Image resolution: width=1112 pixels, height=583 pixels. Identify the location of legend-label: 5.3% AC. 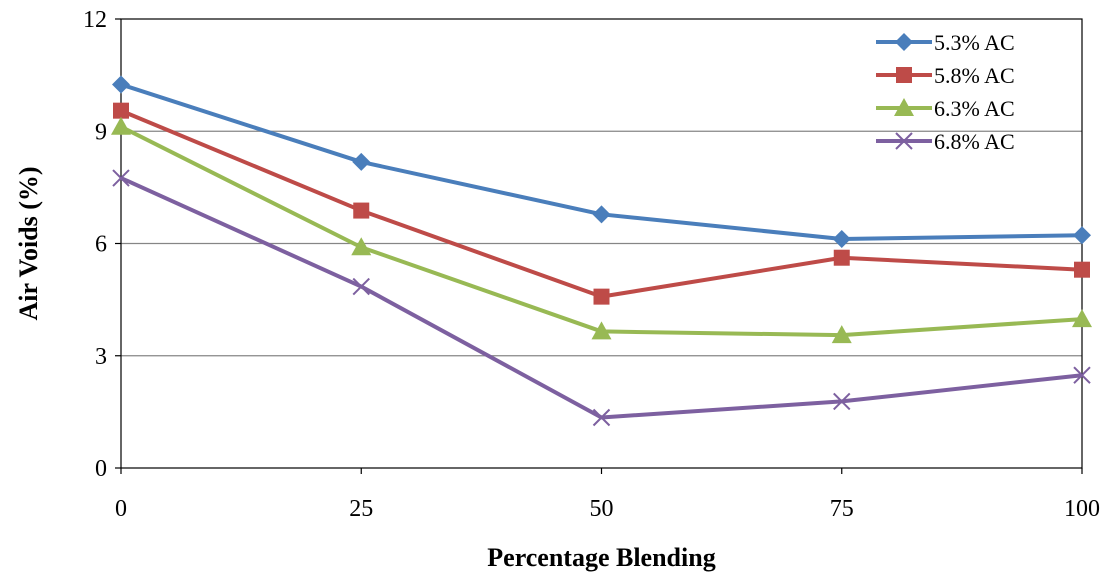
(974, 42).